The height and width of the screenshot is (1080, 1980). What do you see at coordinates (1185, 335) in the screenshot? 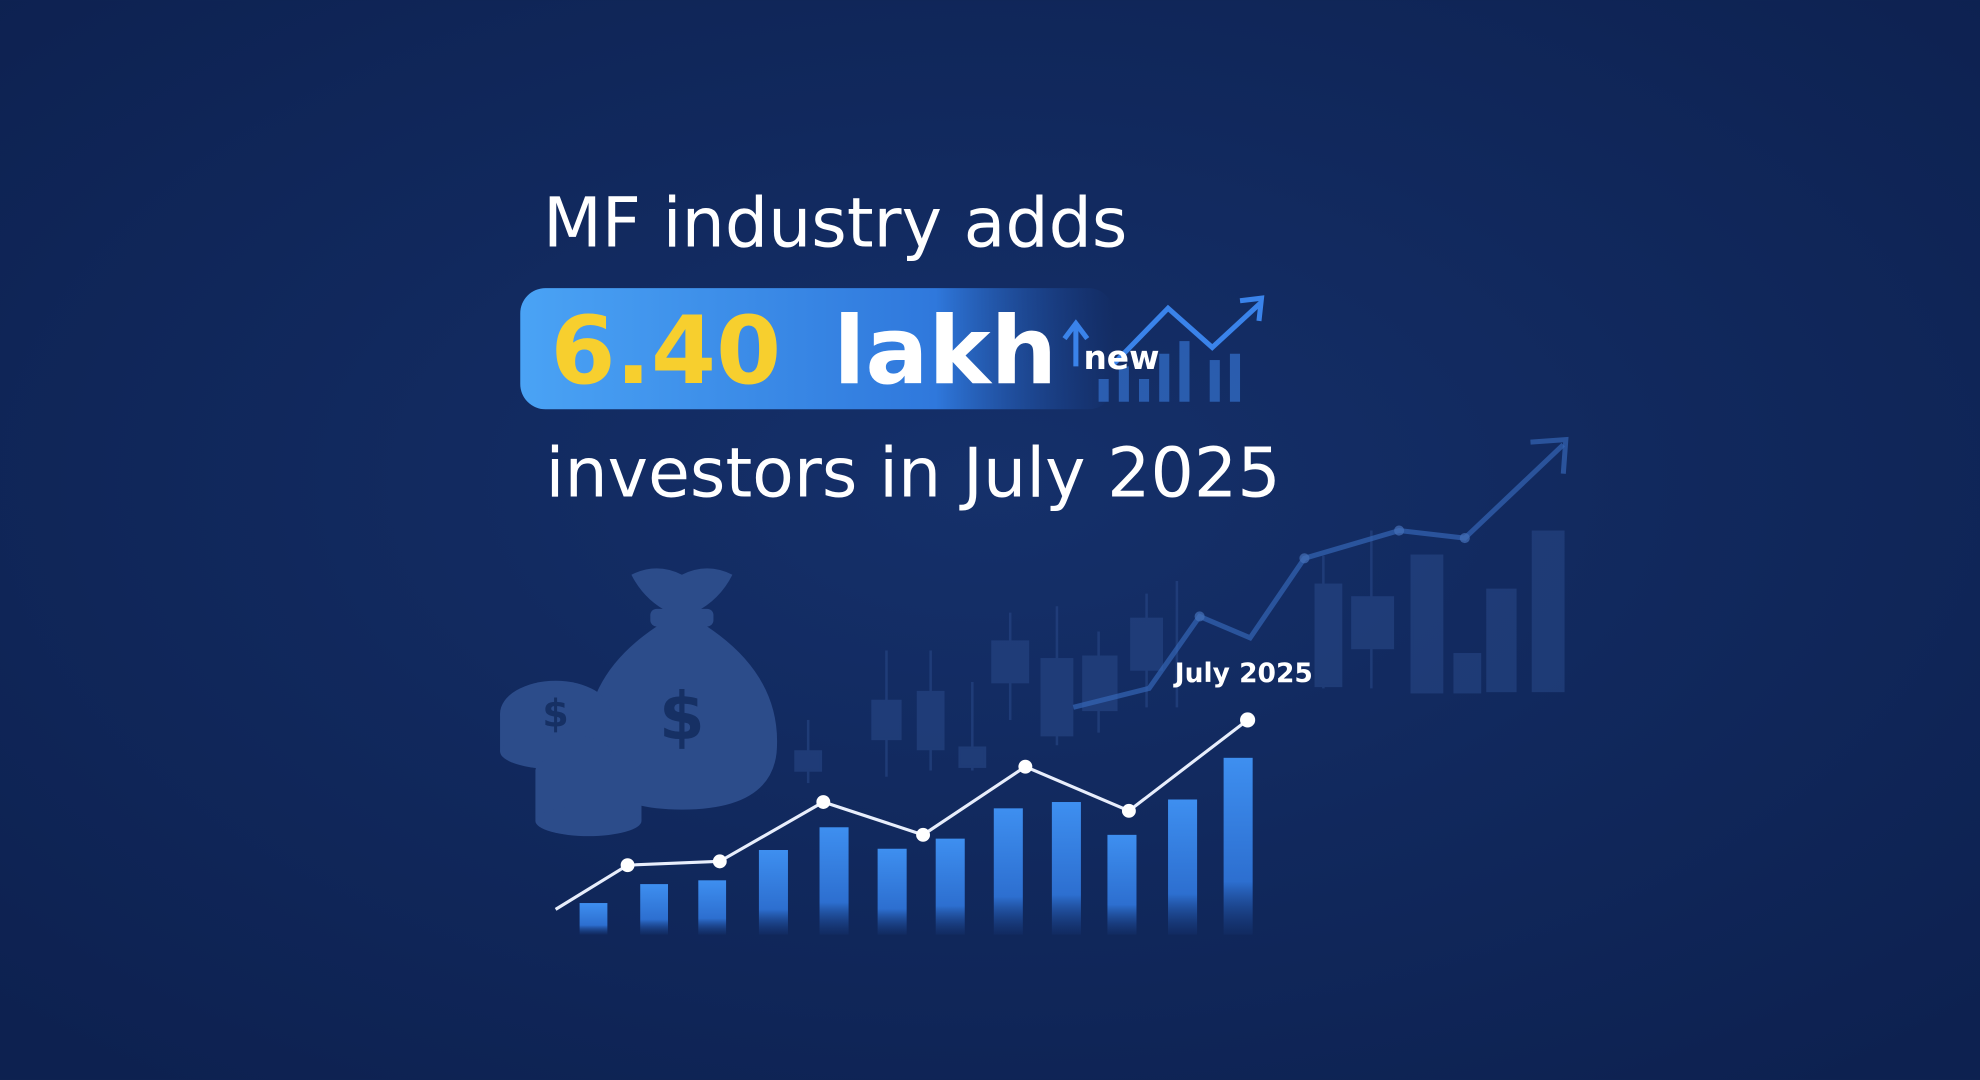
I see `pill-trend` at bounding box center [1185, 335].